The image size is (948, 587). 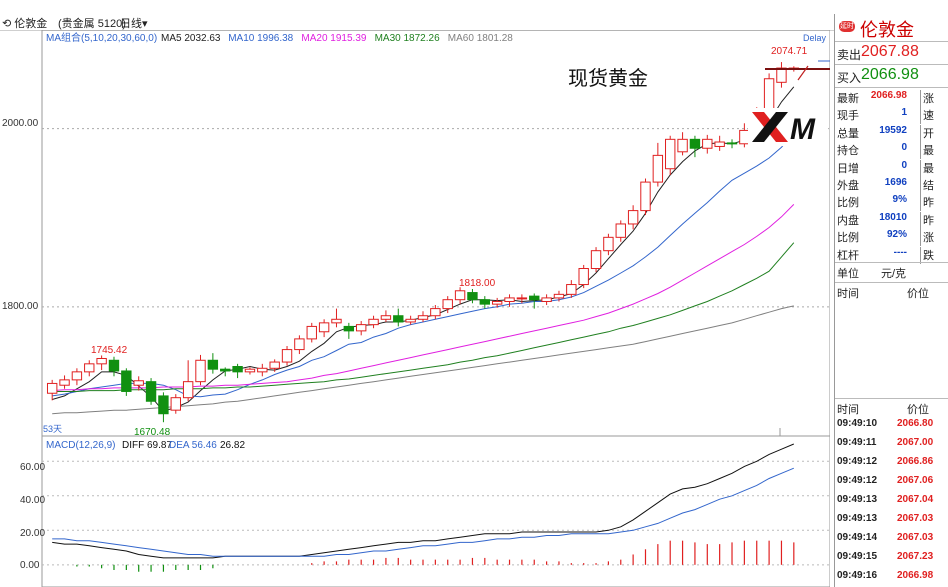 What do you see at coordinates (891, 557) in the screenshot?
I see `tick-row: 09:49:15 2067.23` at bounding box center [891, 557].